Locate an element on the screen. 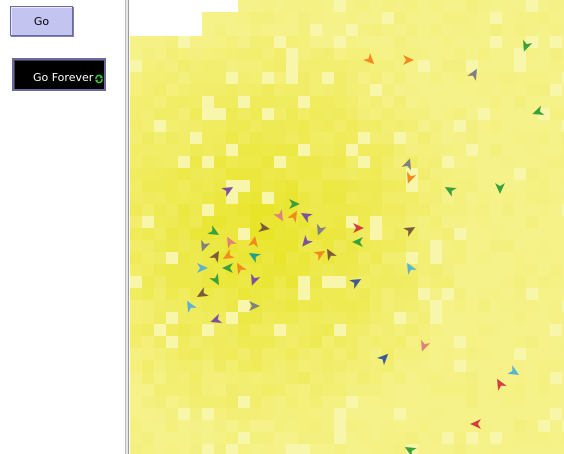 The height and width of the screenshot is (454, 564). go-forever-button: Go Forever is located at coordinates (59, 74).